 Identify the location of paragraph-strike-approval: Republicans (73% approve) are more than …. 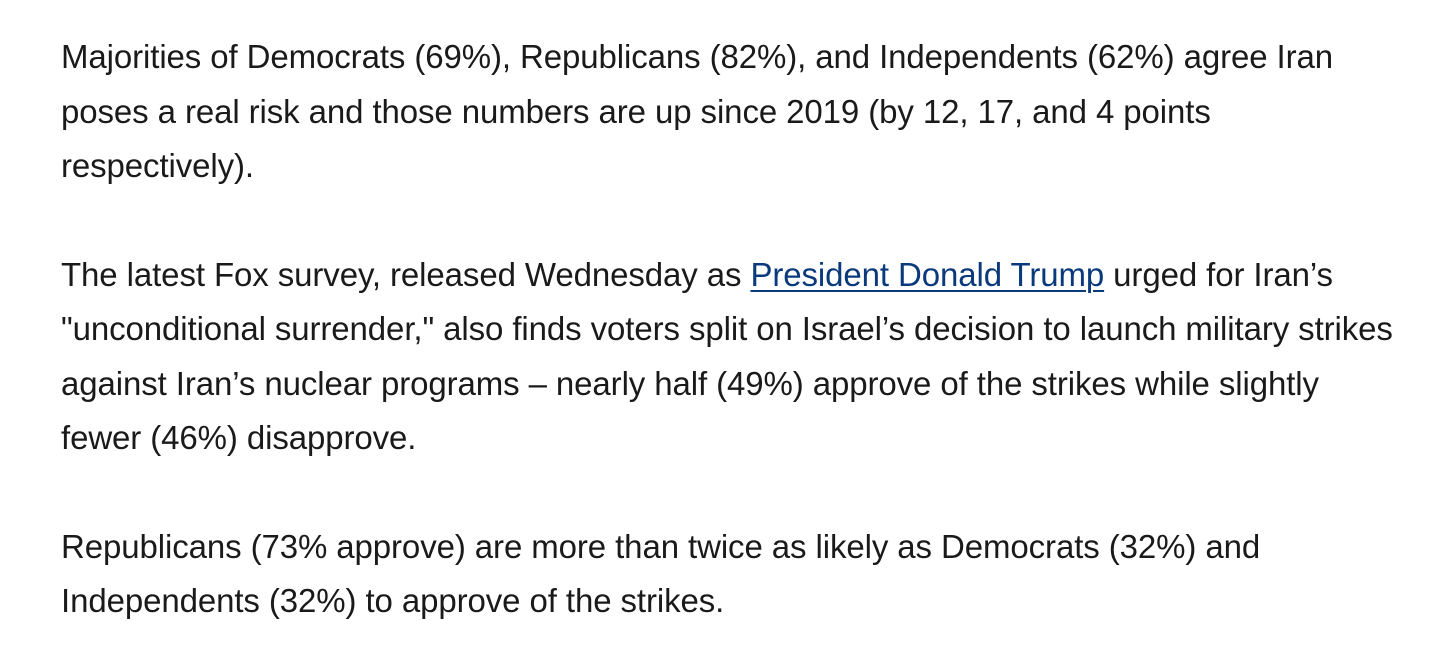
(661, 573).